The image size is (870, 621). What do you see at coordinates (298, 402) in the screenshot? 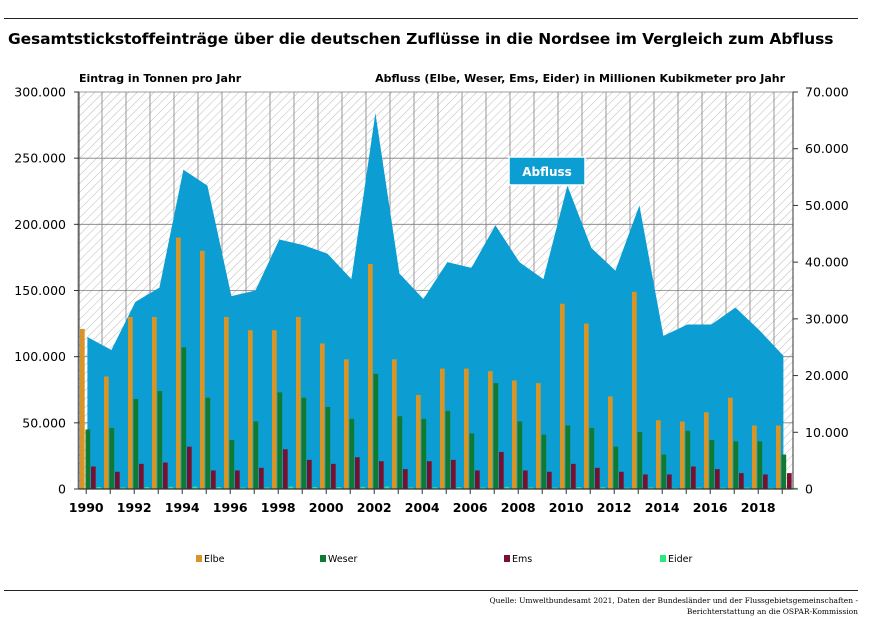
I see `bar-elbe-1999` at bounding box center [298, 402].